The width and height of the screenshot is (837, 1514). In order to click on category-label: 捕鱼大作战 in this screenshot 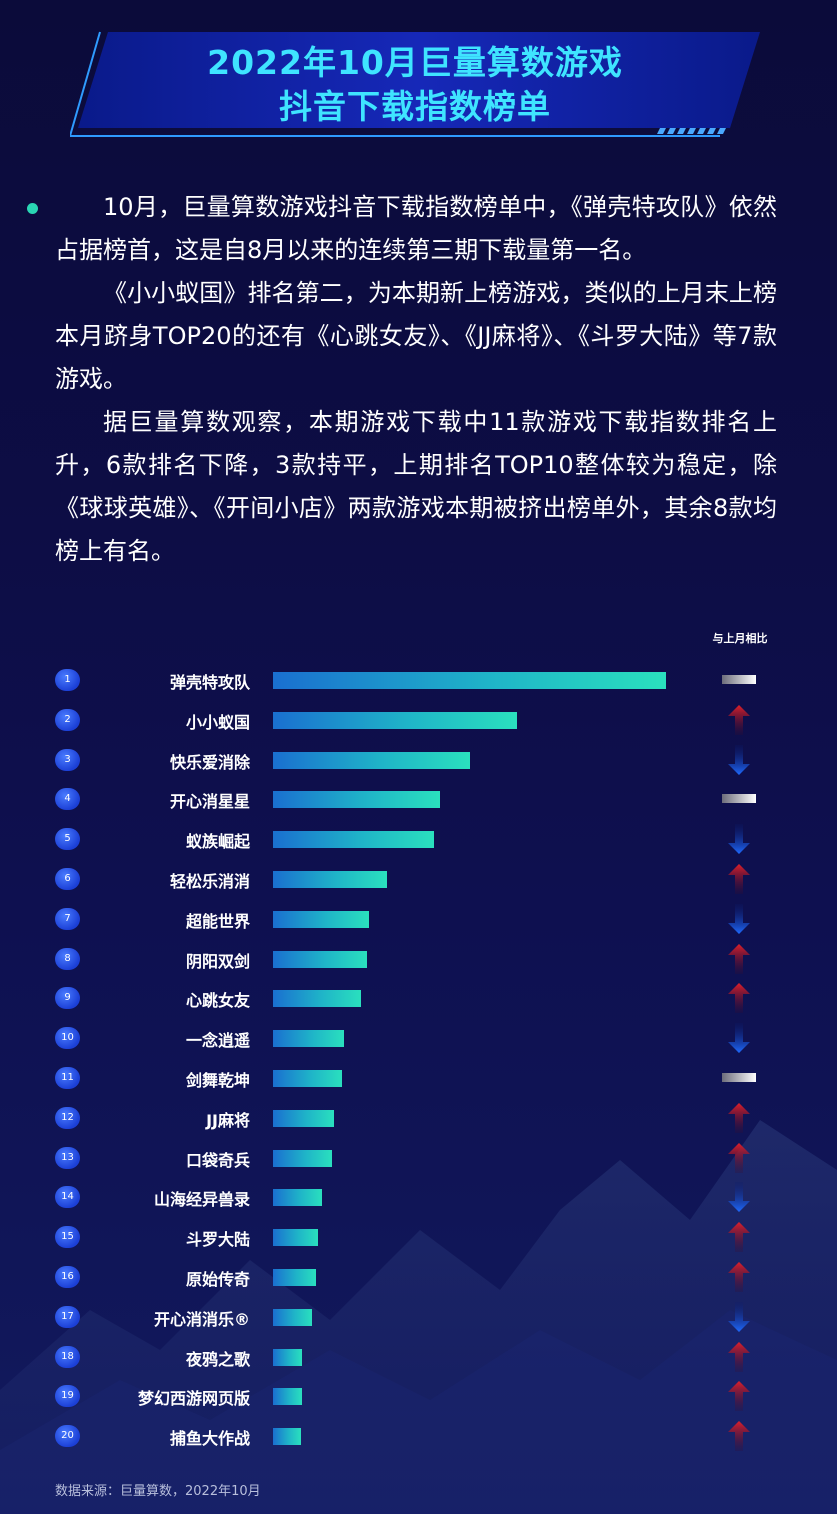, I will do `click(209, 1439)`.